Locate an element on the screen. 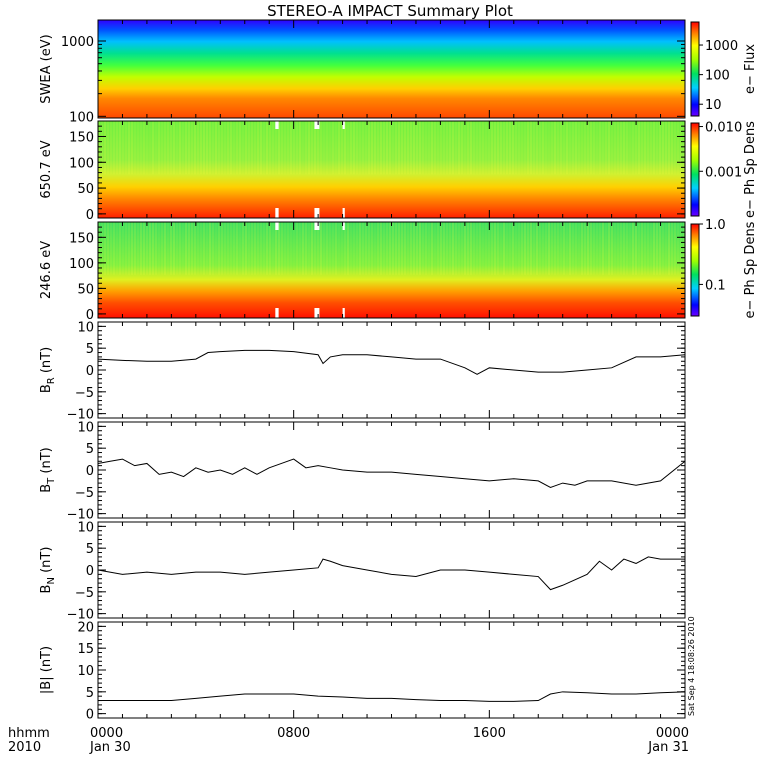  x-axis-label-year: 2010 is located at coordinates (24, 747).